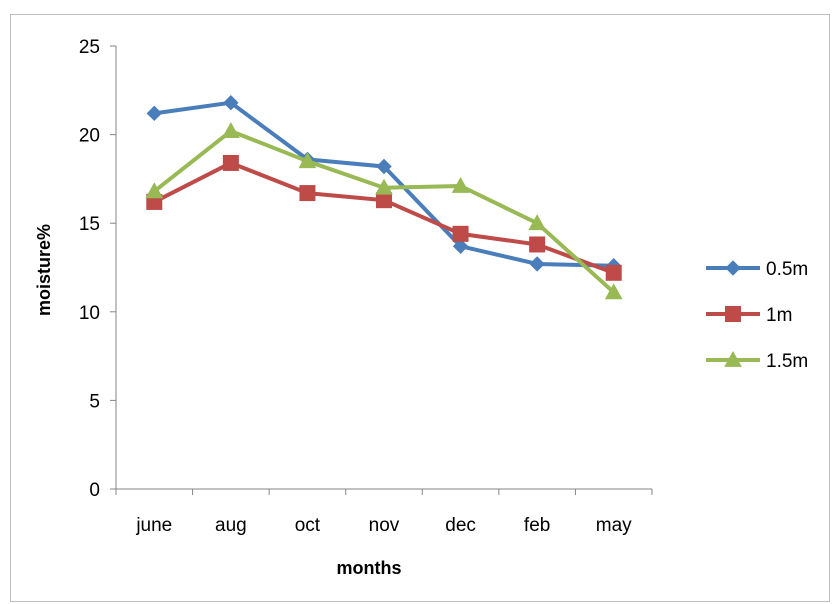 The height and width of the screenshot is (604, 832). I want to click on y-tick-label: 5, so click(94, 401).